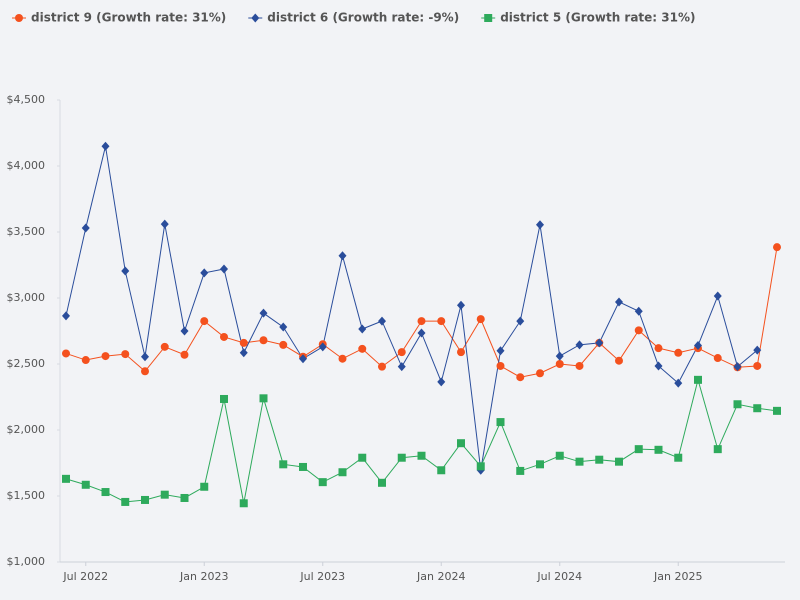  Describe the element at coordinates (26, 561) in the screenshot. I see `y-tick-label: $1,000` at that location.